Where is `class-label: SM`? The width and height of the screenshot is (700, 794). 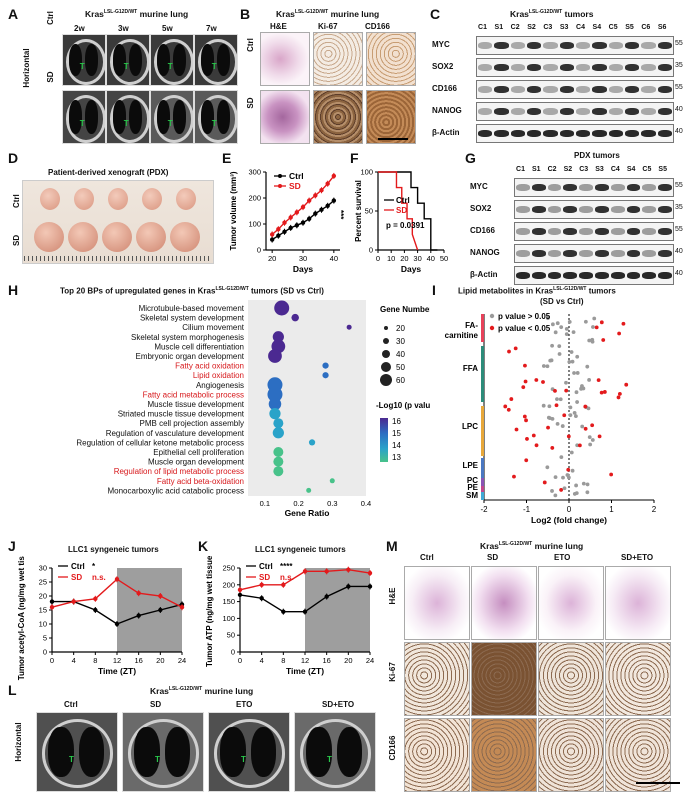
class-label: SM is located at coordinates (472, 495).